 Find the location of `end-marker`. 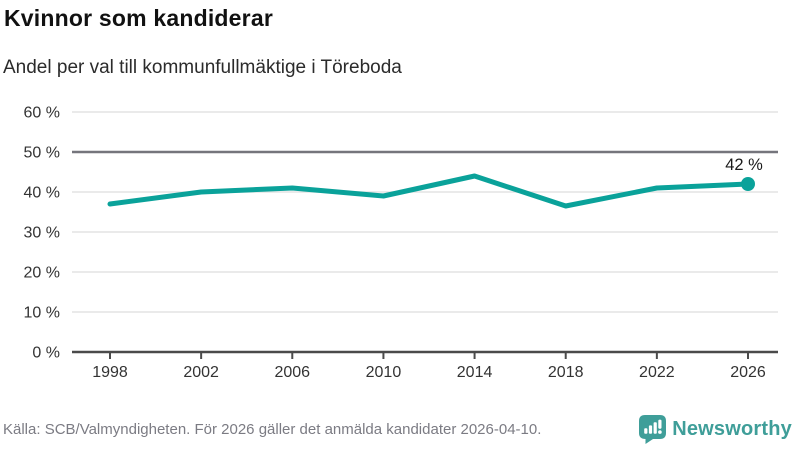

end-marker is located at coordinates (748, 184).